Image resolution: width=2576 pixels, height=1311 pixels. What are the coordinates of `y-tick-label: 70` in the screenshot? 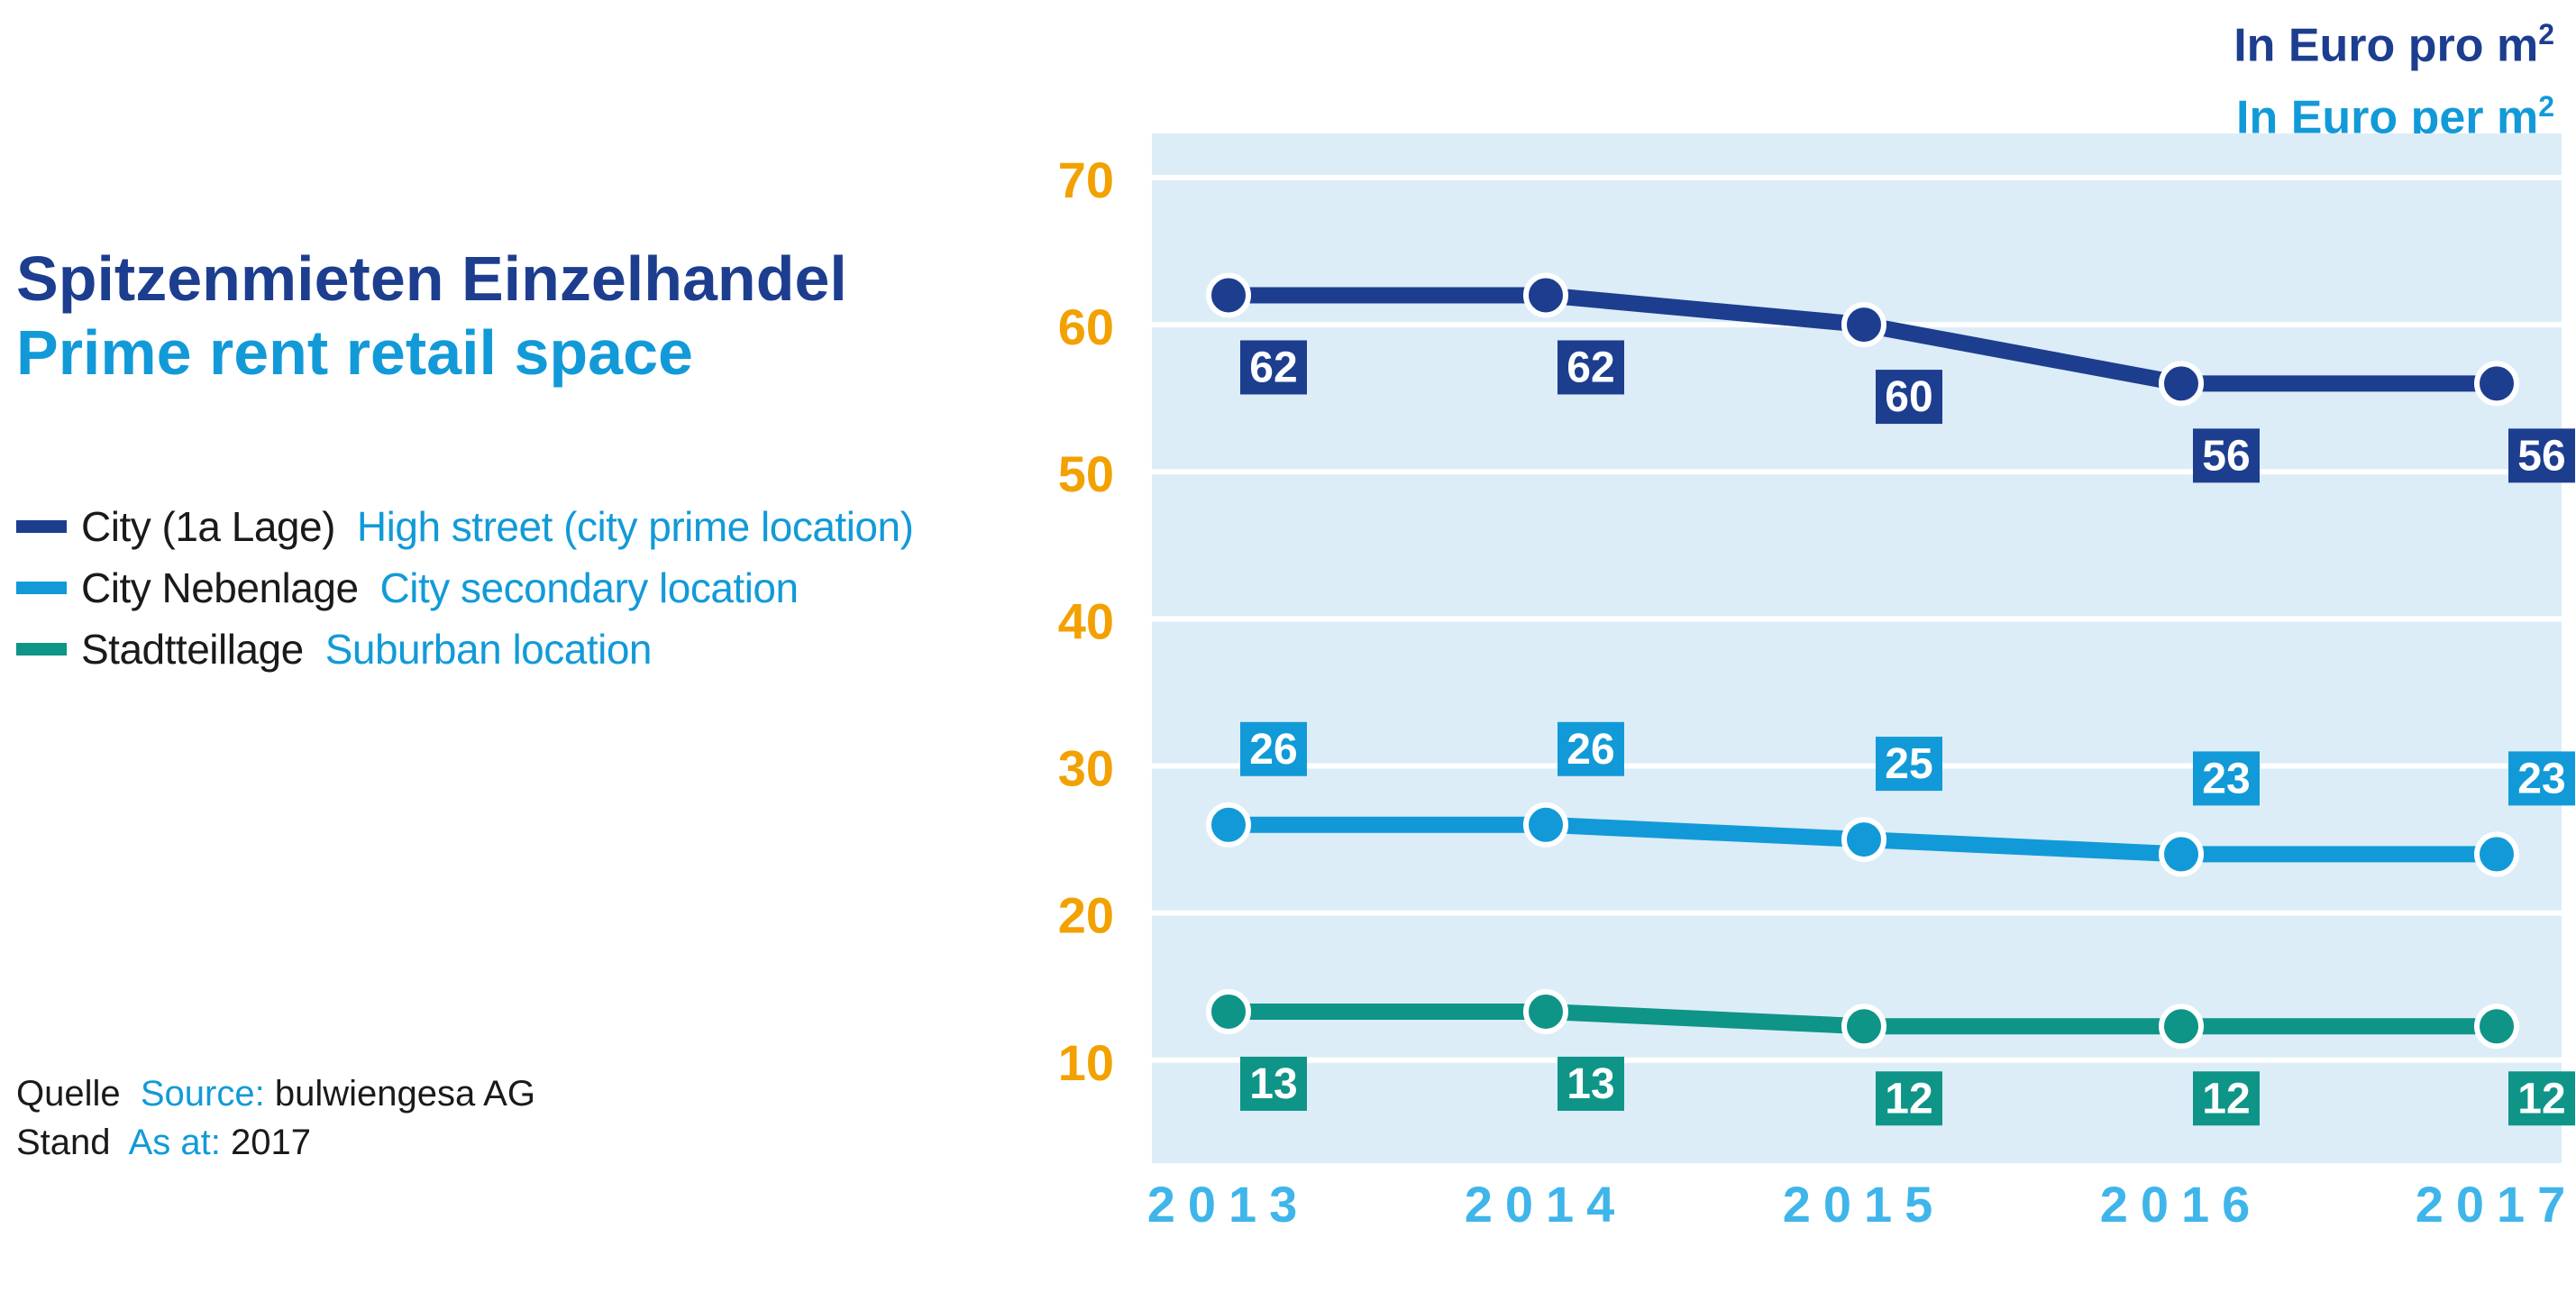 It's located at (1086, 179).